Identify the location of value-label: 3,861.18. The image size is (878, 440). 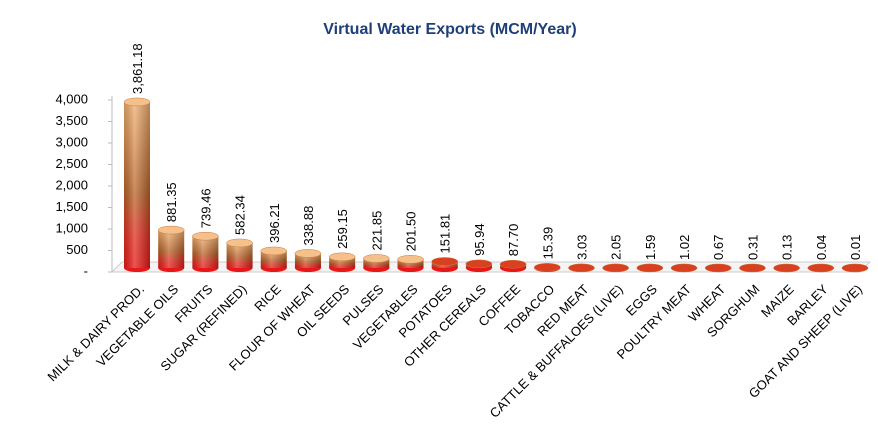
(137, 68).